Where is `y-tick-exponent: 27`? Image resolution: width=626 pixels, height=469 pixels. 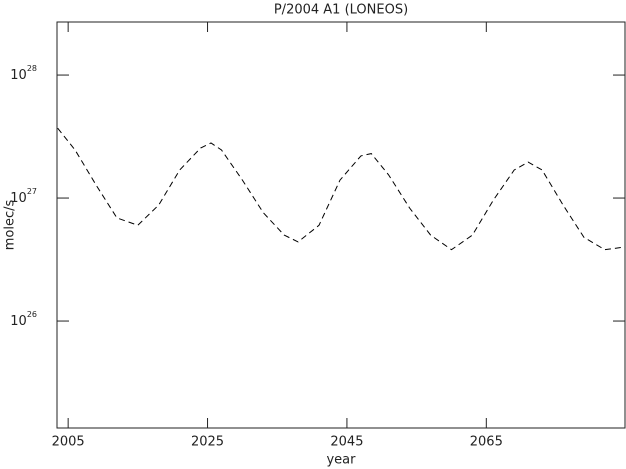
y-tick-exponent: 27 is located at coordinates (32, 191).